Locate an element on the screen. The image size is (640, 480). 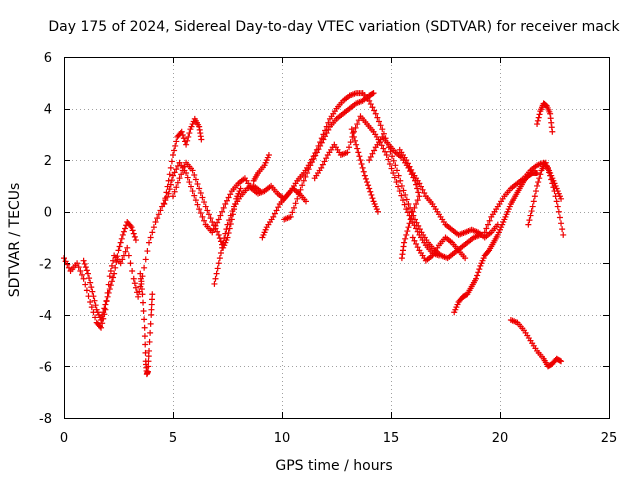
y-tick-label: -2 is located at coordinates (45, 264).